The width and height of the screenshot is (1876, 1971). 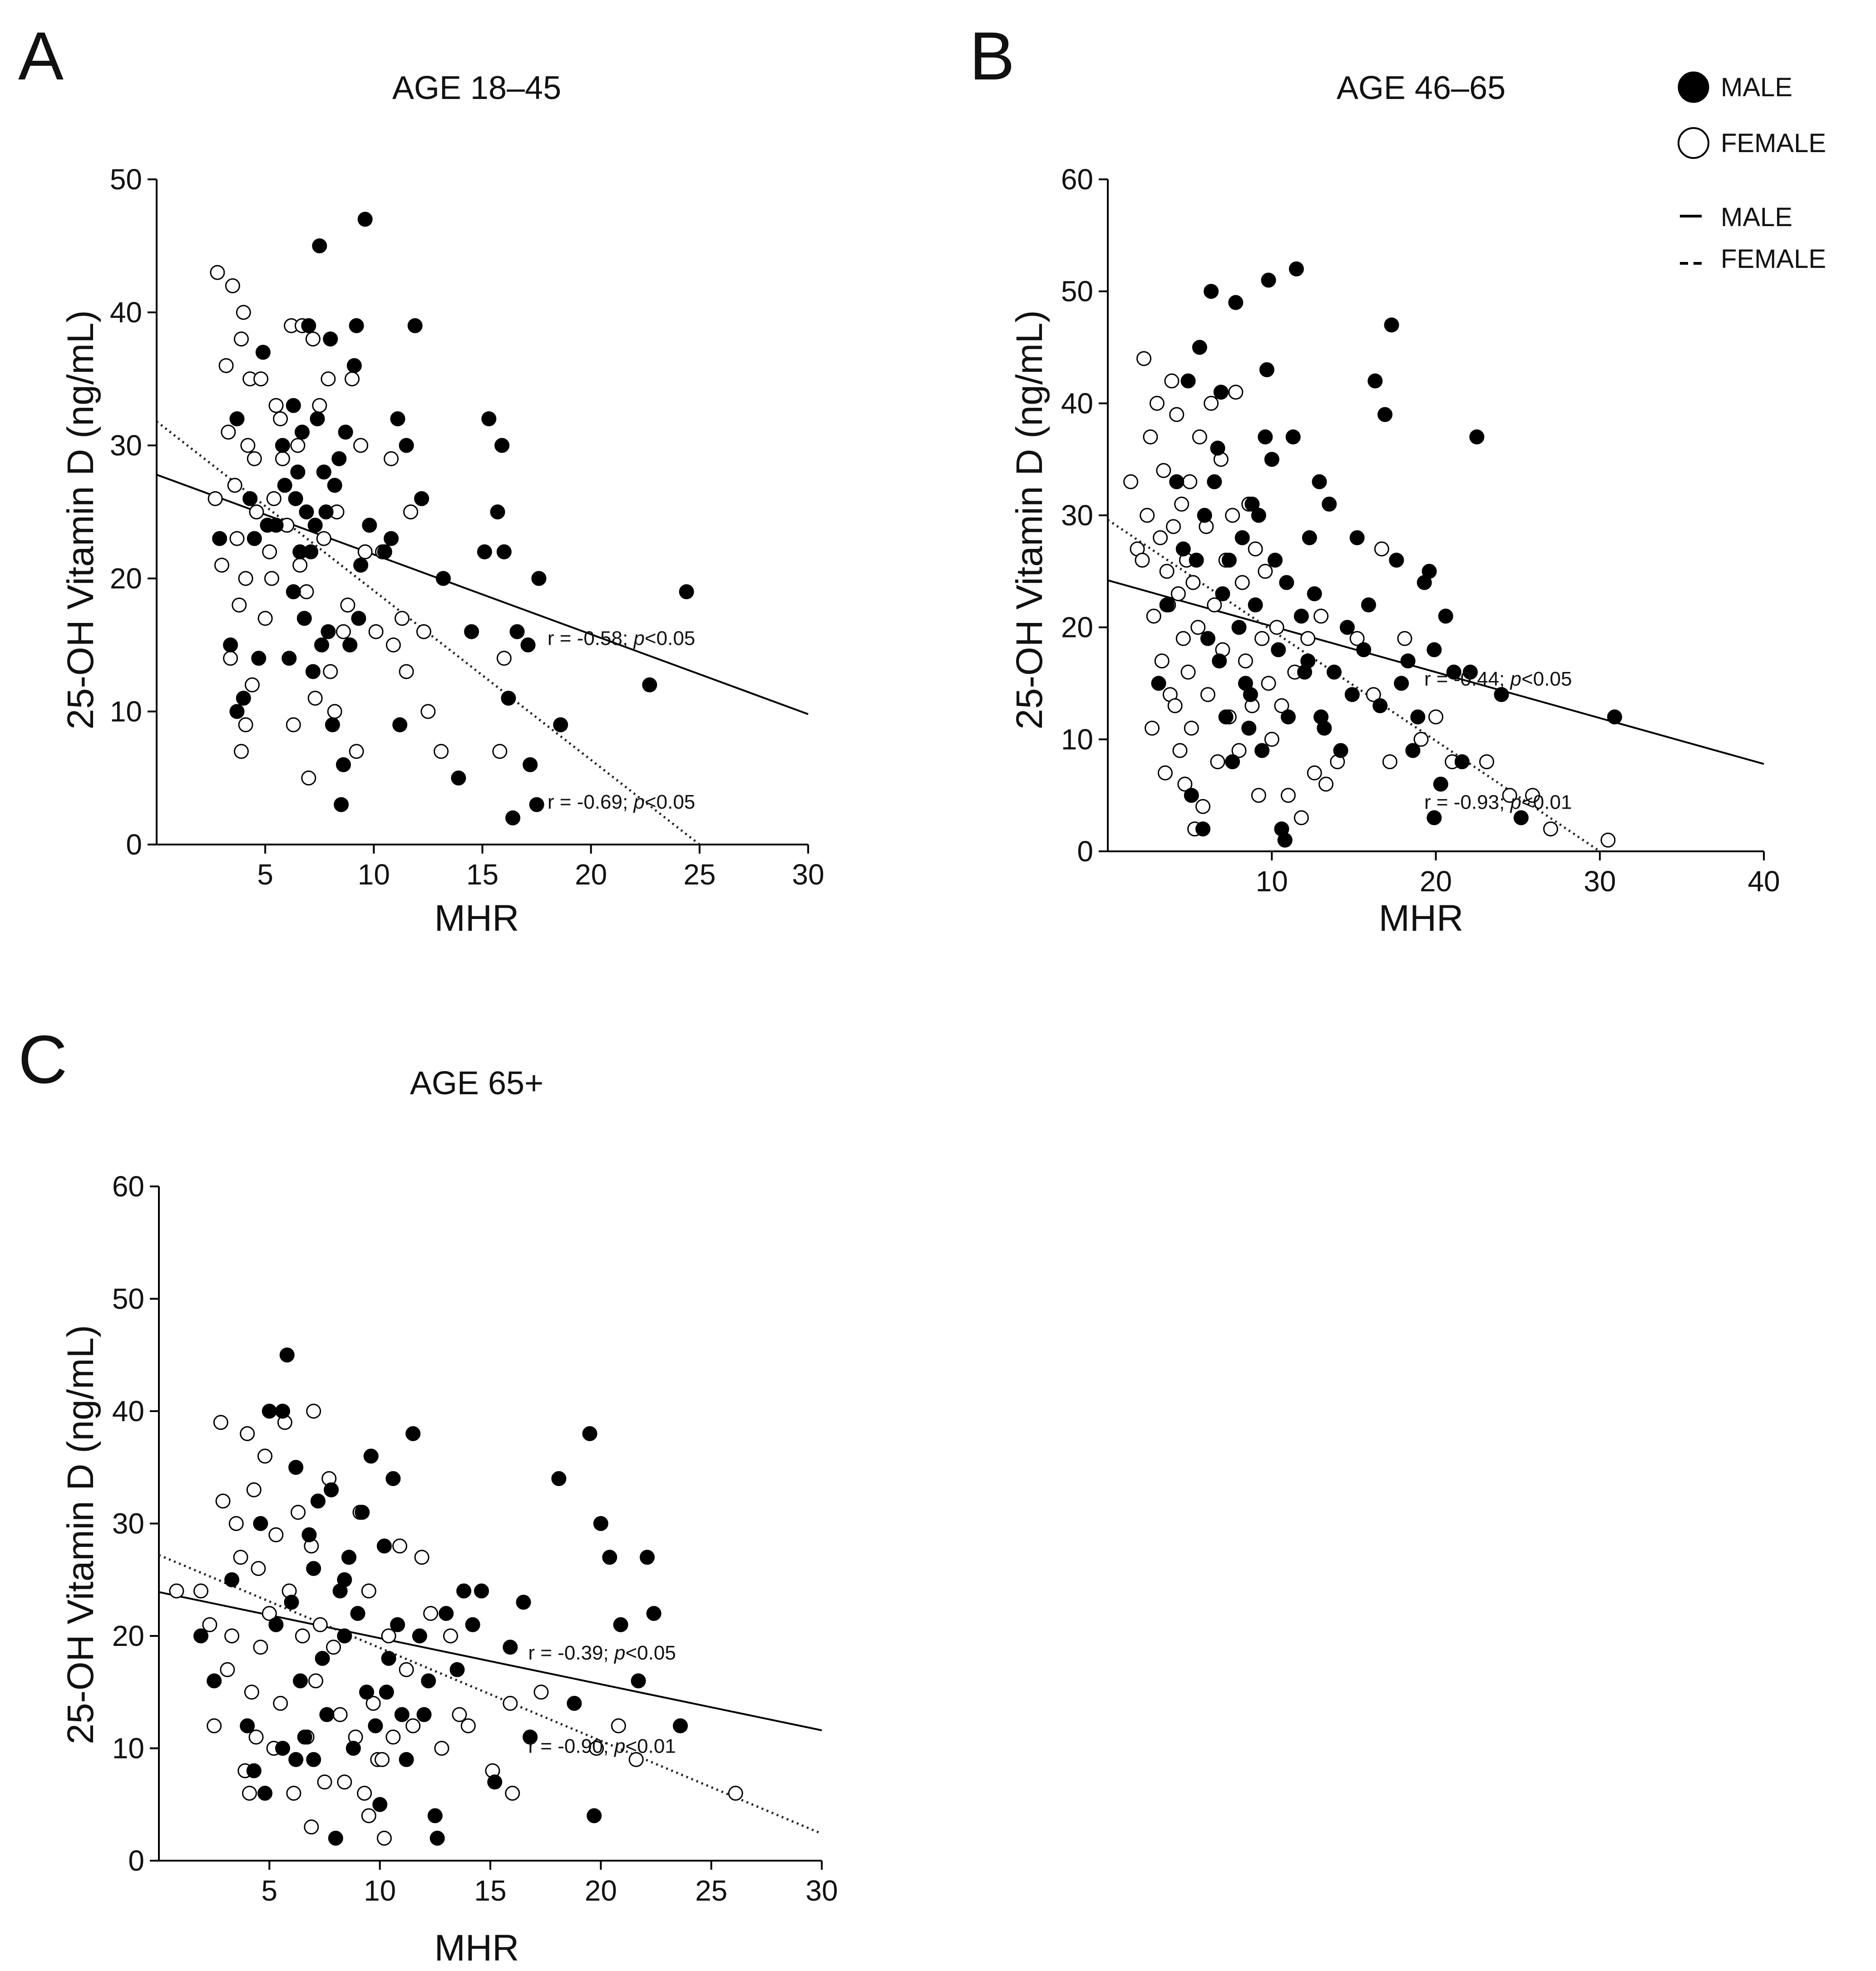 What do you see at coordinates (126, 711) in the screenshot?
I see `y-tick-label: 10` at bounding box center [126, 711].